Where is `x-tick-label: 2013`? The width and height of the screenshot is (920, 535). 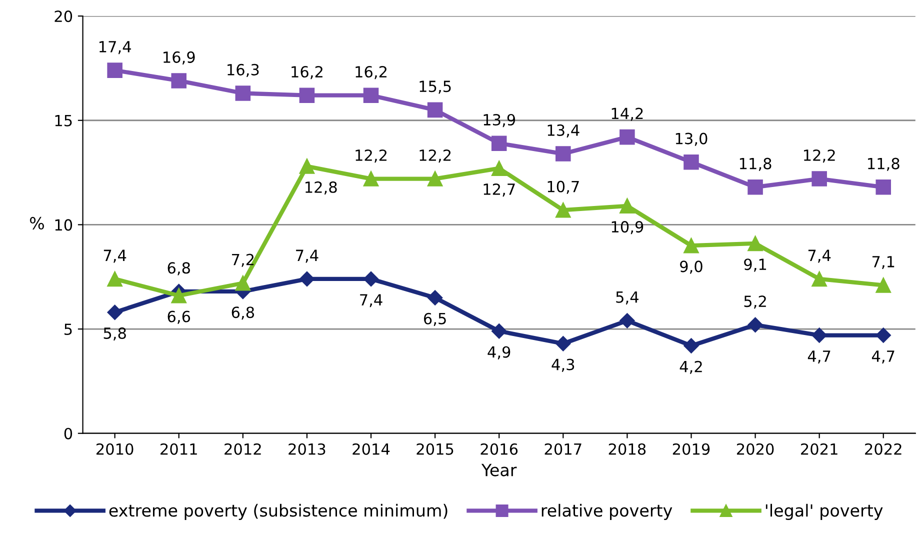 x-tick-label: 2013 is located at coordinates (307, 449).